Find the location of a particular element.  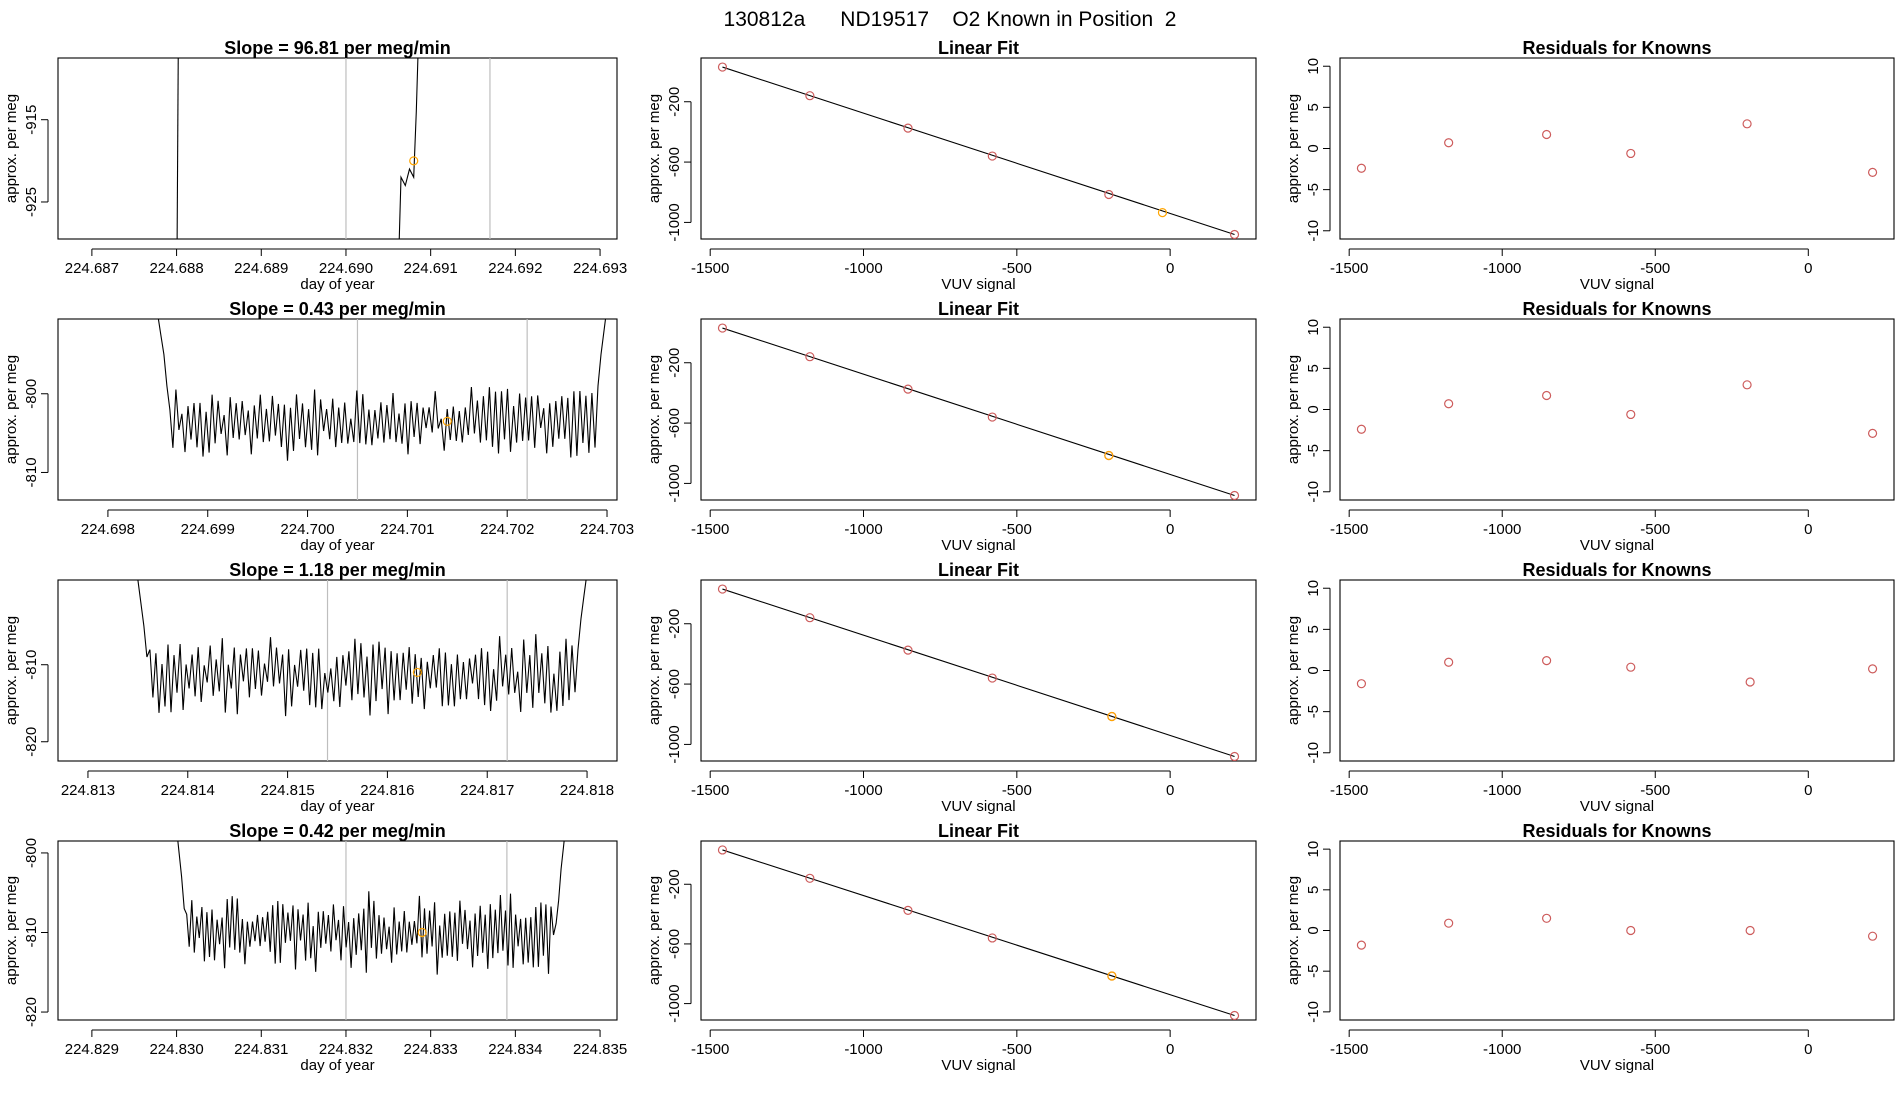

y-tick-label: -5 is located at coordinates (1313, 450).